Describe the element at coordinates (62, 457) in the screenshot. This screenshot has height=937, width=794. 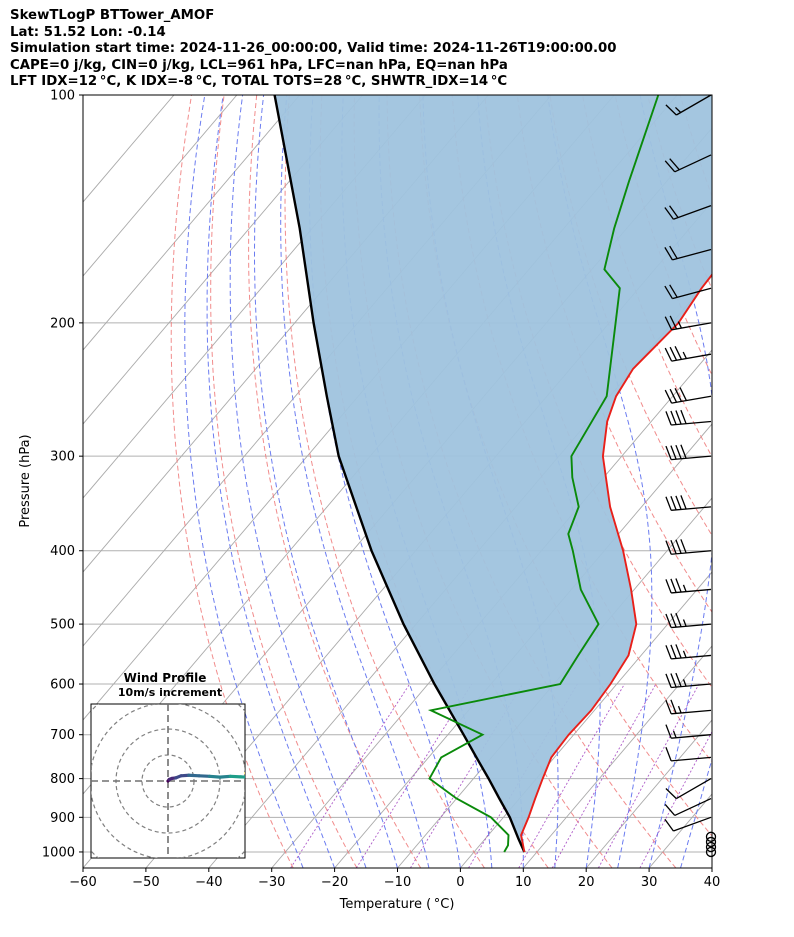
I see `y-tick-label: 300` at that location.